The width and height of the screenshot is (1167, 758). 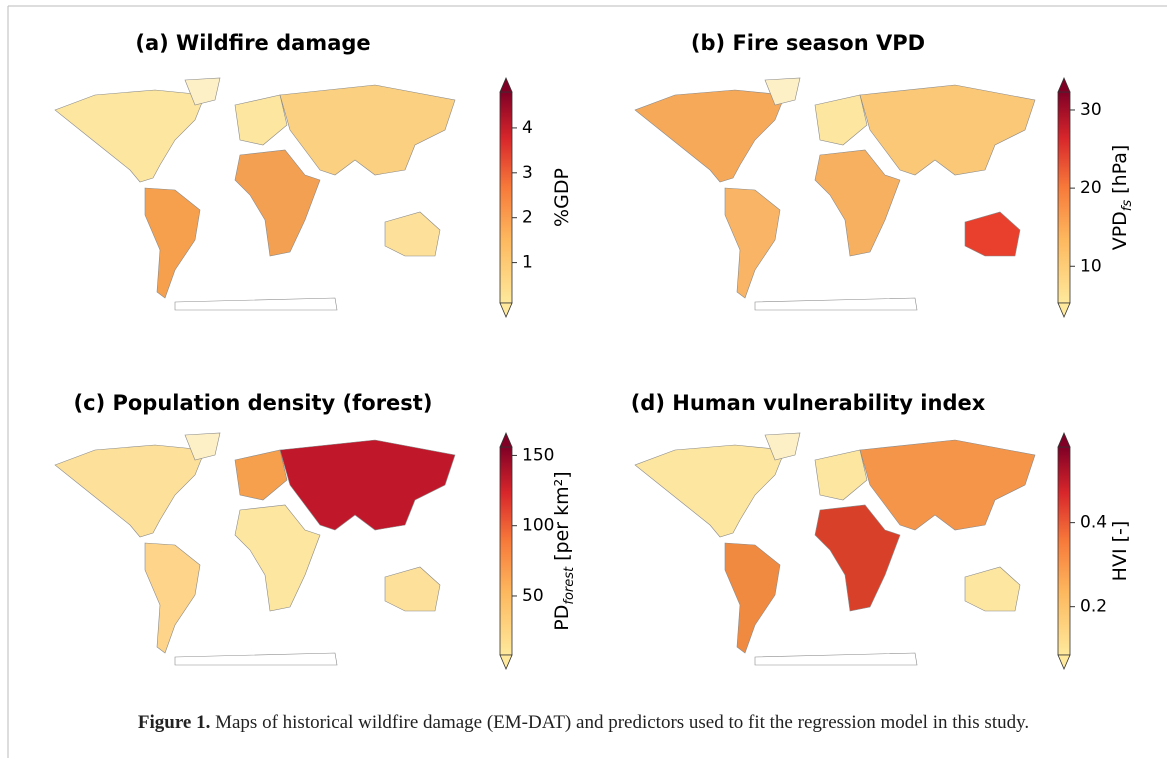 What do you see at coordinates (808, 43) in the screenshot?
I see `panel-title: (b) Fire season VPD` at bounding box center [808, 43].